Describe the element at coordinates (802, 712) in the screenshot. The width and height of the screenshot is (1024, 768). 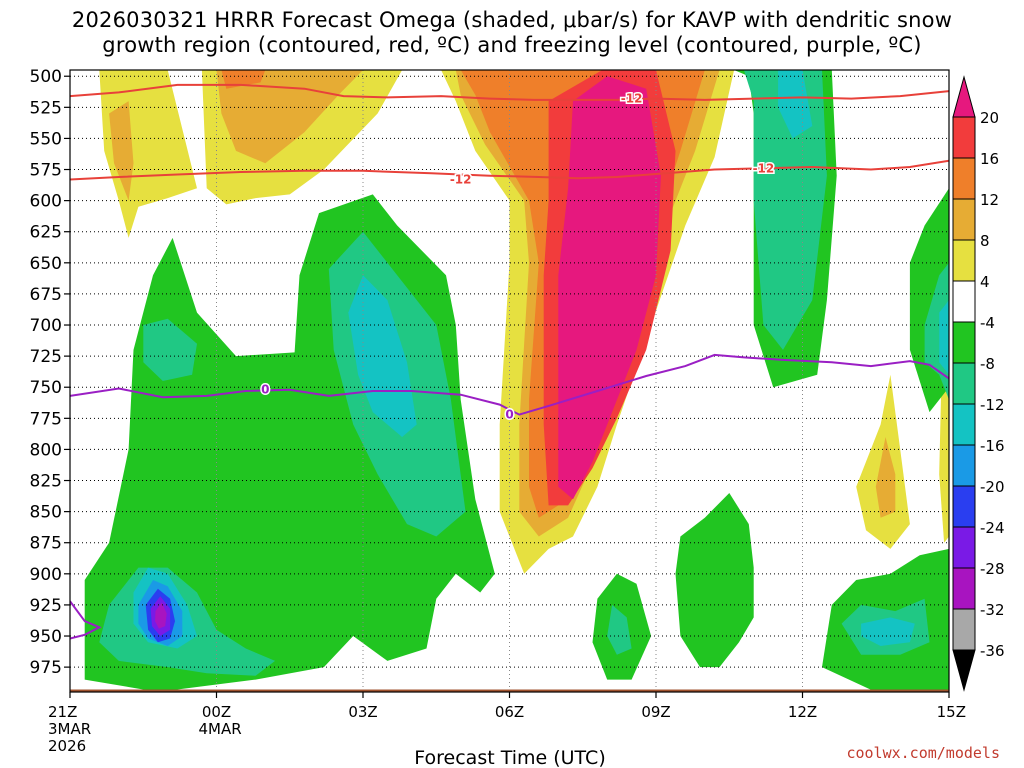
I see `x-tick-label-15-0: 12Z` at that location.